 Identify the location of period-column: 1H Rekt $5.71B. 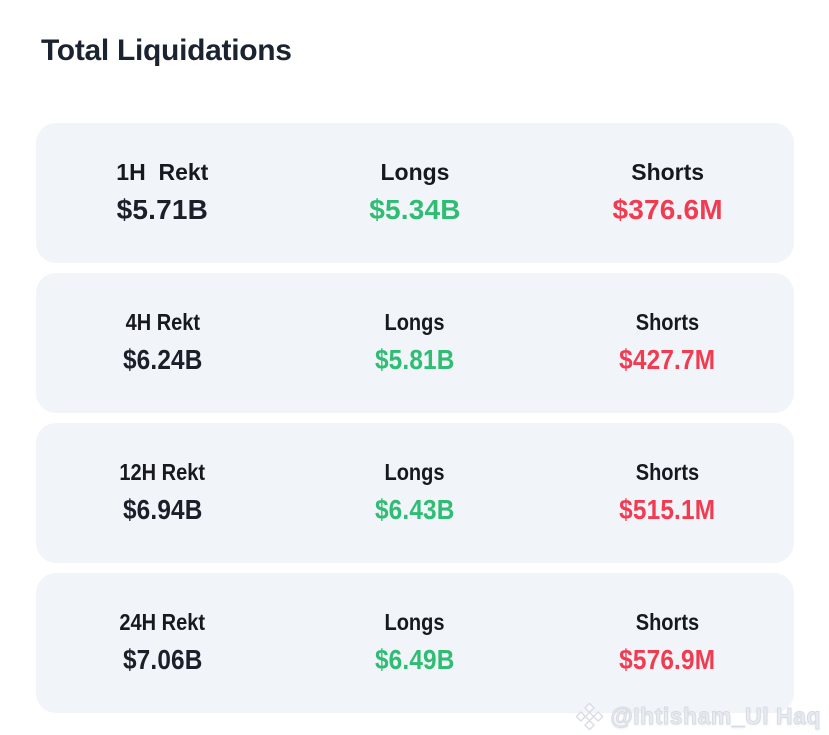
(162, 192).